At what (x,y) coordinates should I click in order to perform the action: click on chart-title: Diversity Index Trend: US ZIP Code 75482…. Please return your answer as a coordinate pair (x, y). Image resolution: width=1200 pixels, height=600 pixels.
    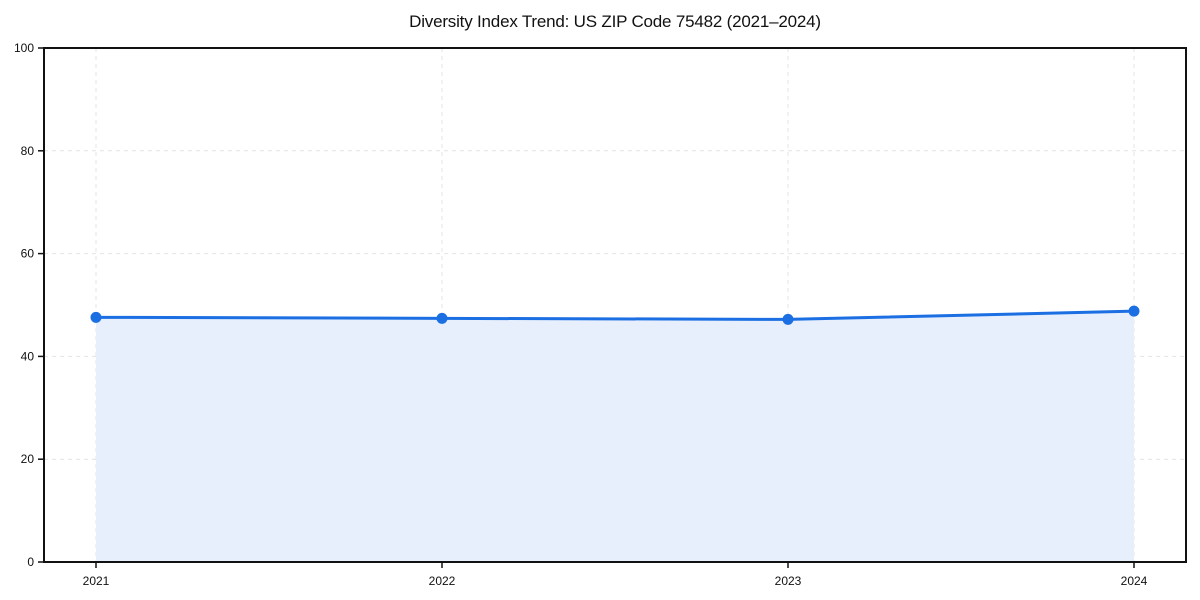
    Looking at the image, I should click on (615, 21).